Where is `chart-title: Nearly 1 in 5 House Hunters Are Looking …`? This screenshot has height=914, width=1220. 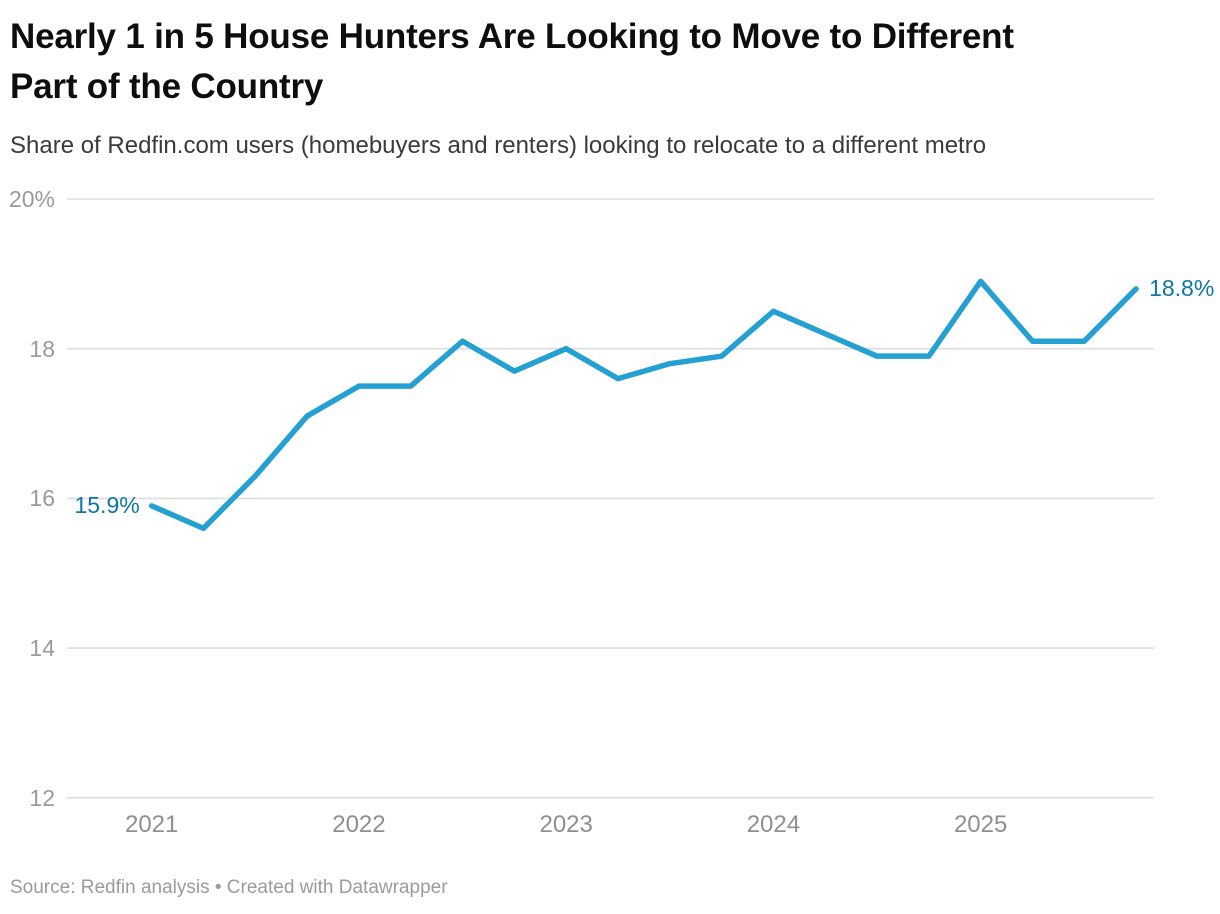 chart-title: Nearly 1 in 5 House Hunters Are Looking … is located at coordinates (512, 61).